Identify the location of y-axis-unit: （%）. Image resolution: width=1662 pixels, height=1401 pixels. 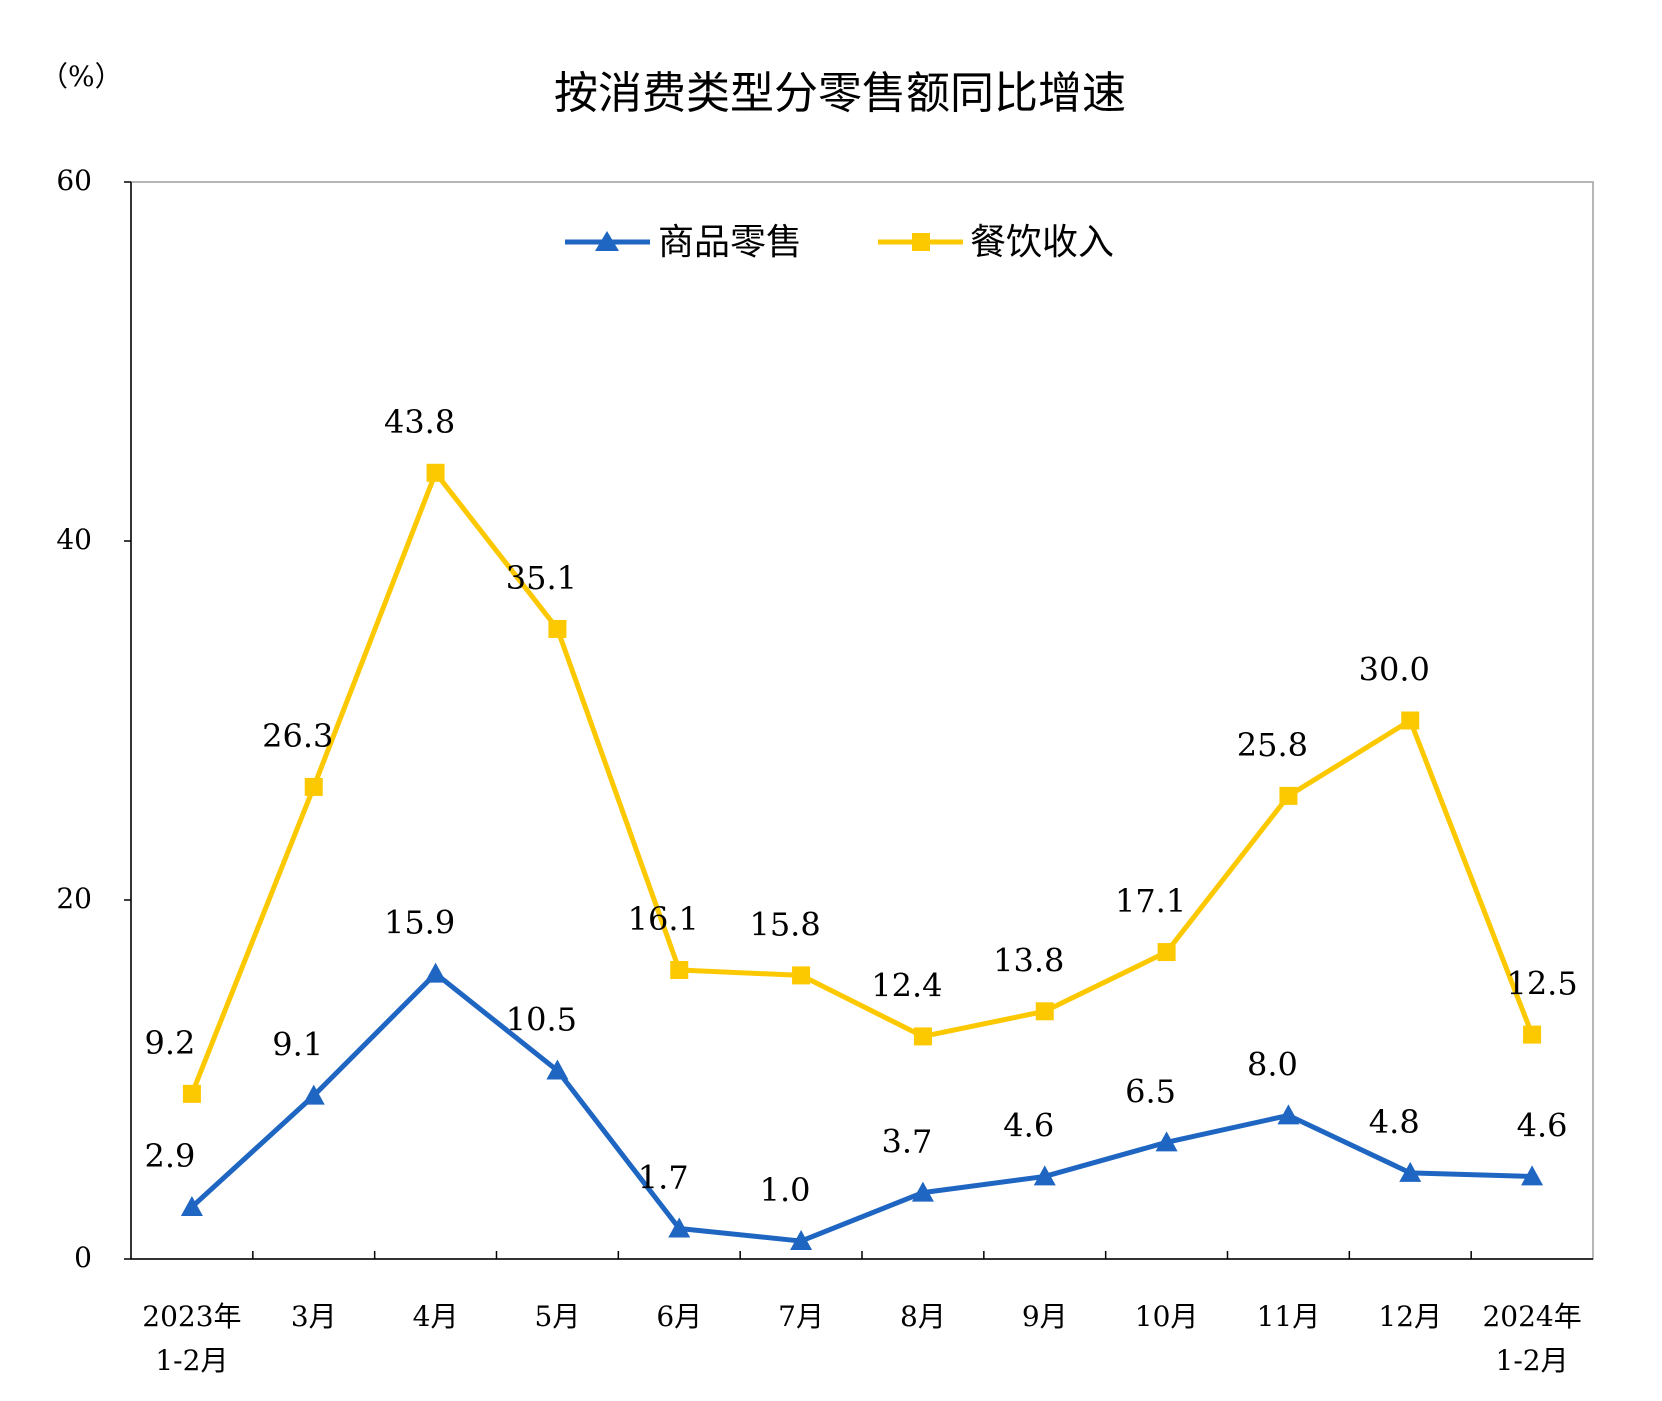
(81, 76).